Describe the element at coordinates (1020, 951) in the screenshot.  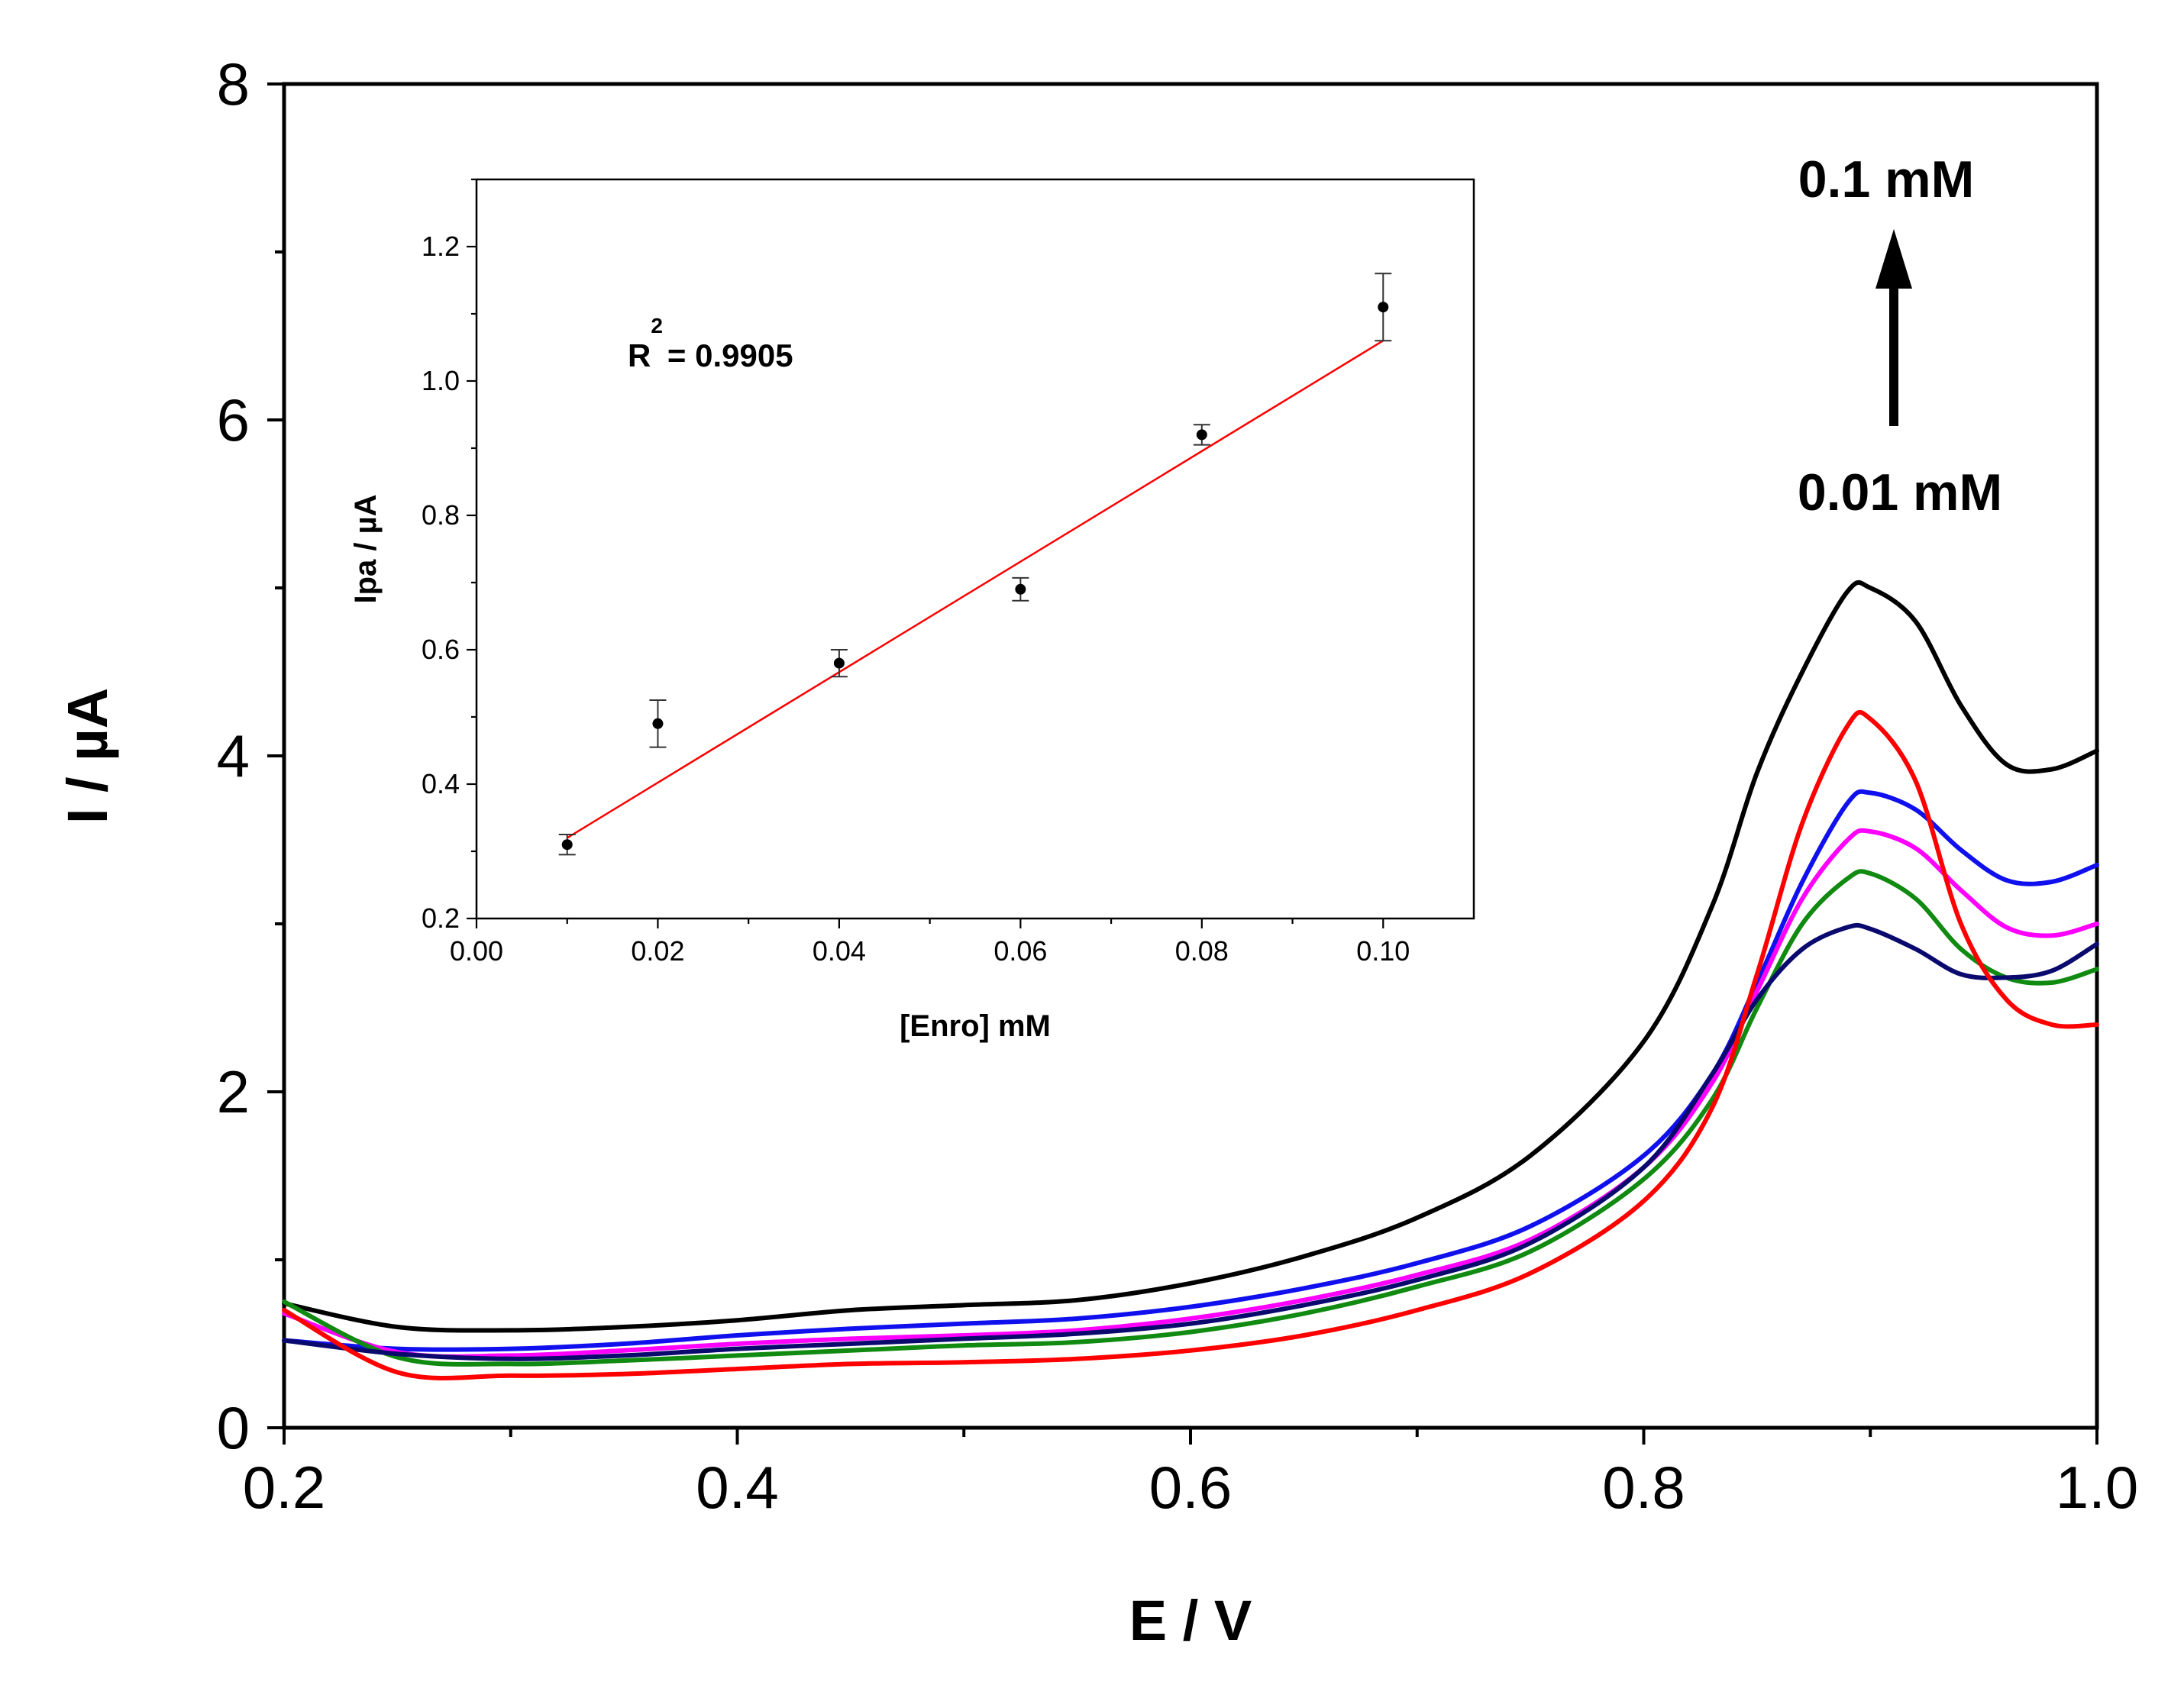
I see `inset-x-tick-label: 0.06` at that location.